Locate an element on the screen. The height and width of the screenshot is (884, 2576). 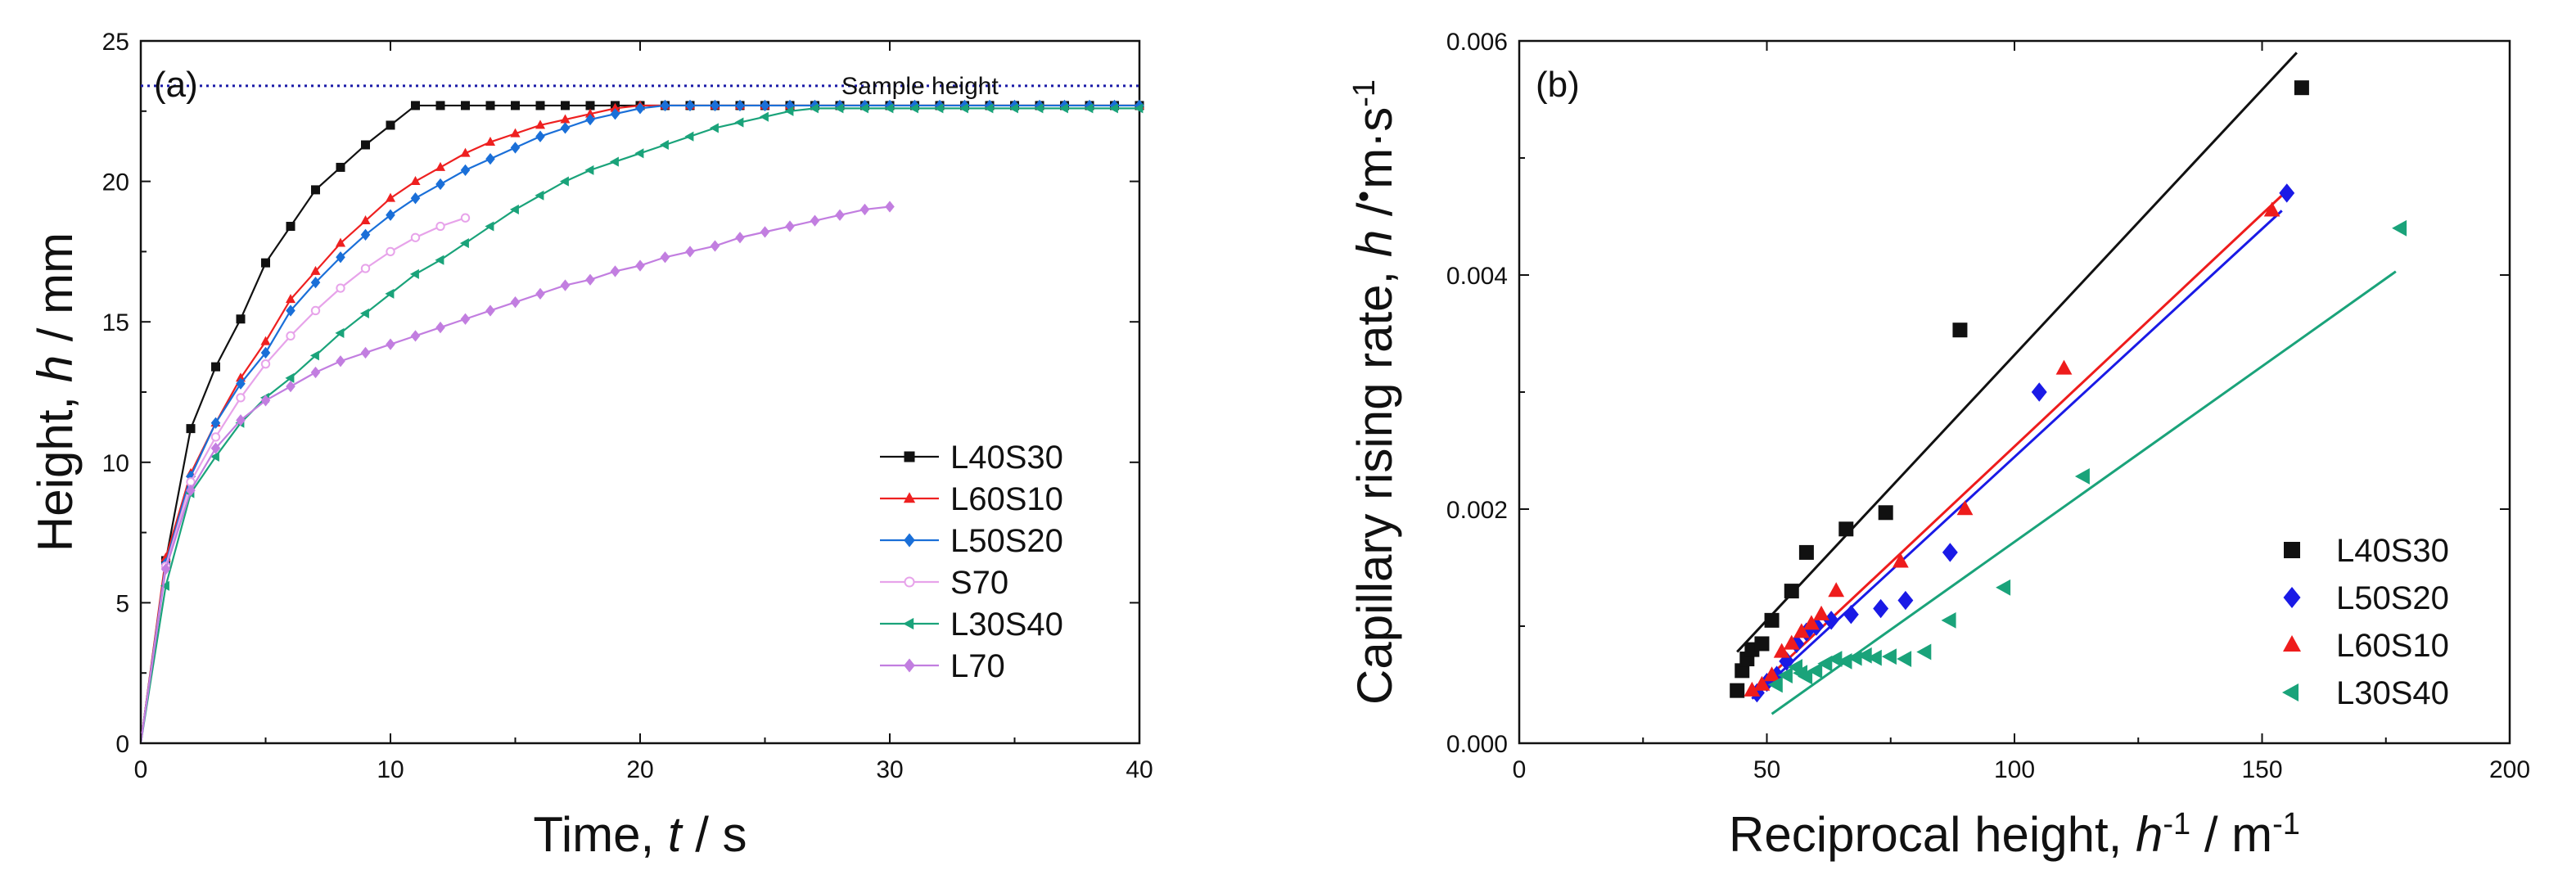
panel-b-y-tick-label: 0.002 is located at coordinates (1477, 511).